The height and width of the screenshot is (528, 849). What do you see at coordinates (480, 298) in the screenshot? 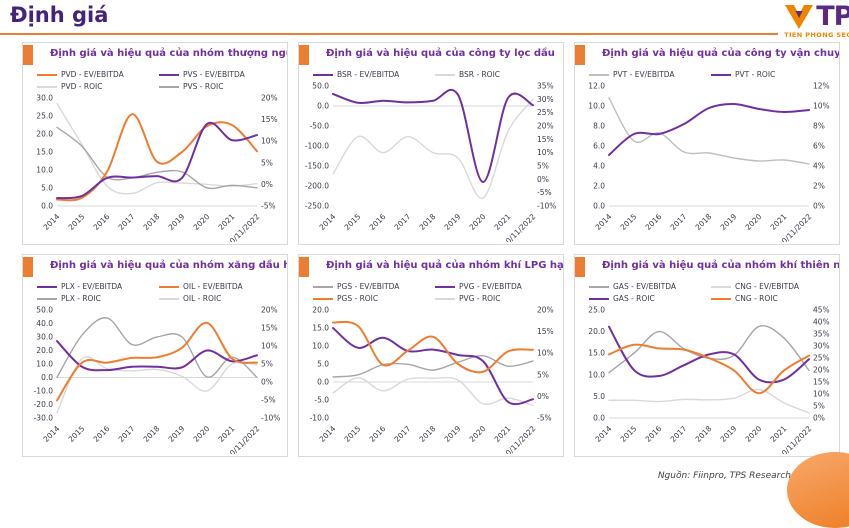
I see `legend-label: PVG - ROIC` at bounding box center [480, 298].